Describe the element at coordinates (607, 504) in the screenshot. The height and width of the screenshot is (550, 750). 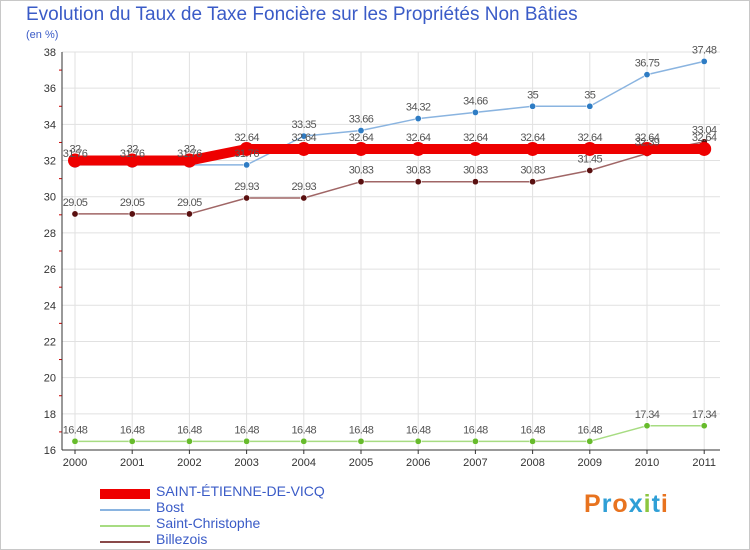
I see `logo-letter: r` at that location.